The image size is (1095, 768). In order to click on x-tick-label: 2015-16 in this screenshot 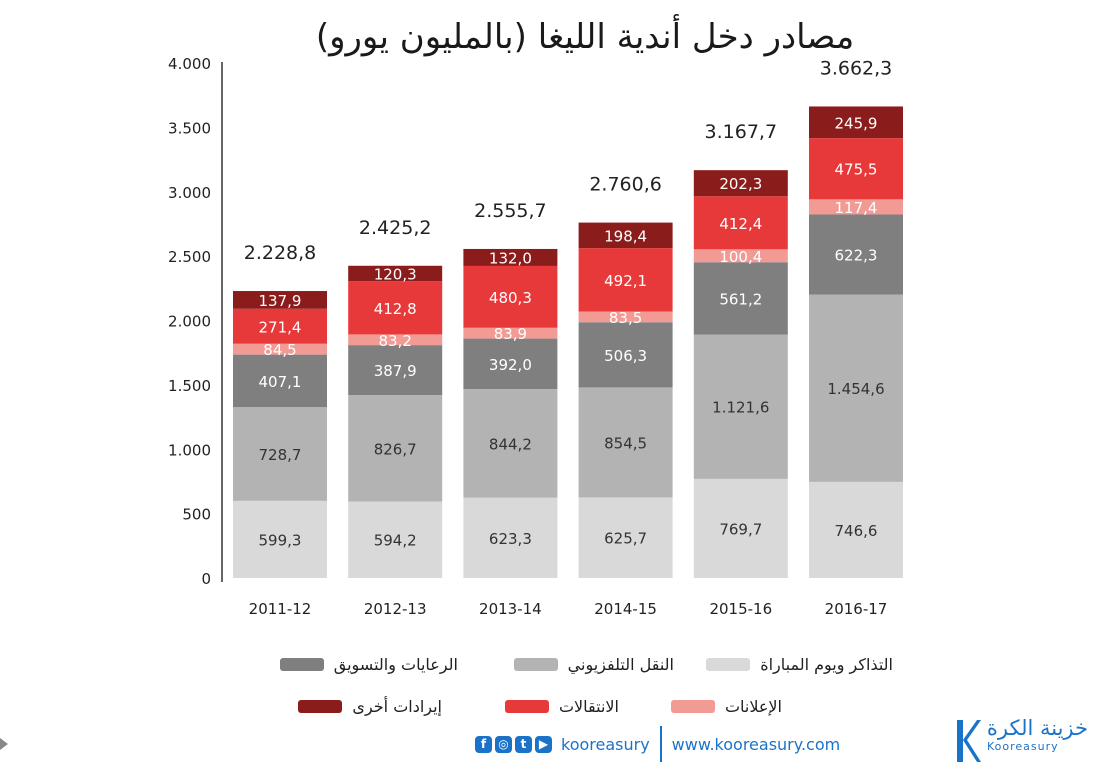, I will do `click(740, 609)`.